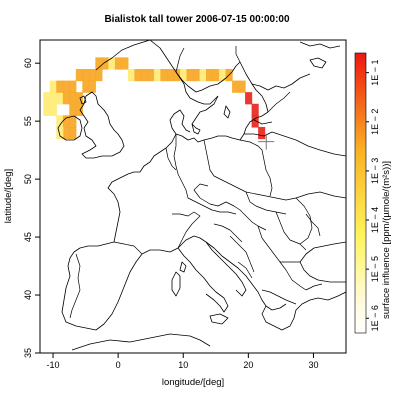 This screenshot has width=400, height=400. What do you see at coordinates (193, 382) in the screenshot?
I see `x-axis-label: longitude/[deg]` at bounding box center [193, 382].